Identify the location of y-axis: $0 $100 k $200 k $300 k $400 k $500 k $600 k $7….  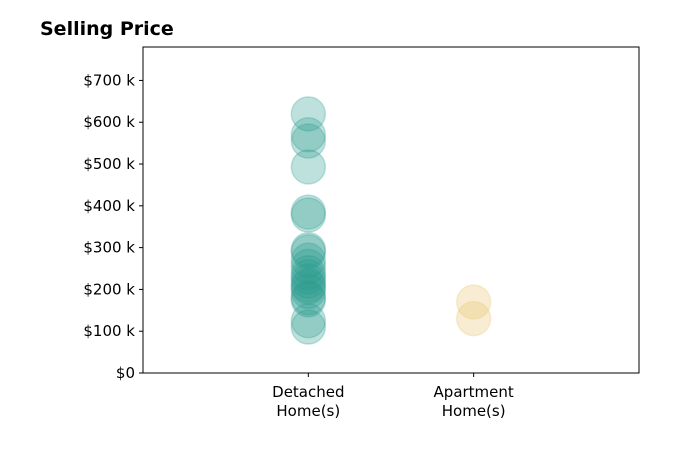
(113, 226).